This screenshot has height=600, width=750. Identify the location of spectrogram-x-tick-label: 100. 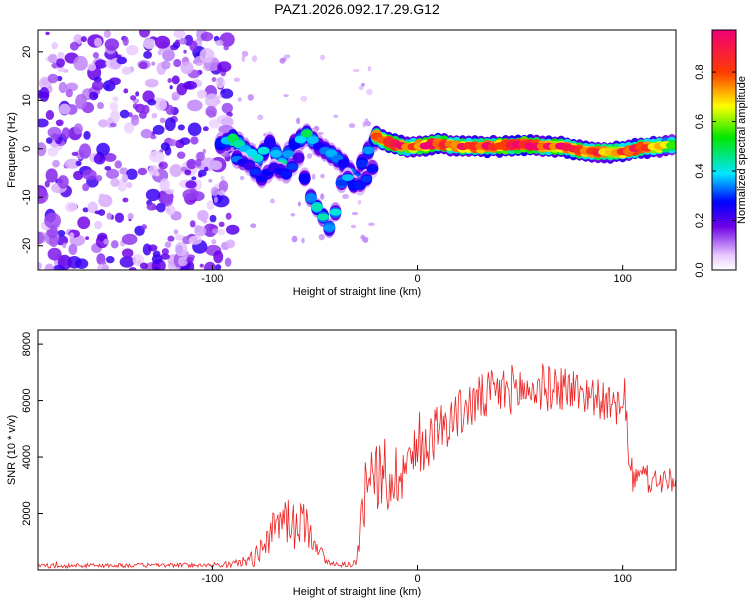
(622, 279).